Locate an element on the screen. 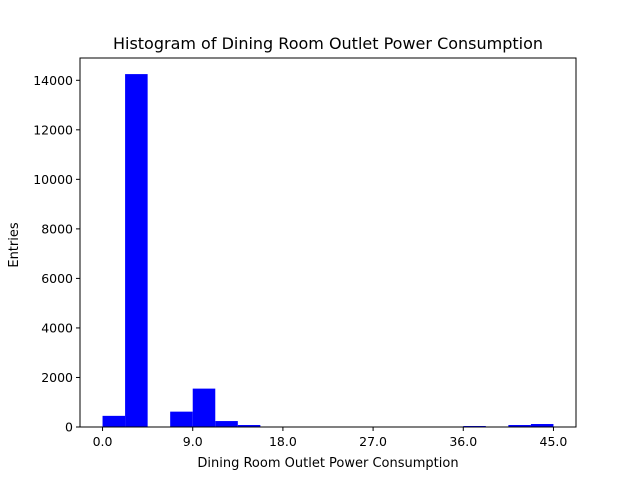 The width and height of the screenshot is (640, 480). x-tick-label: 45.0 is located at coordinates (554, 441).